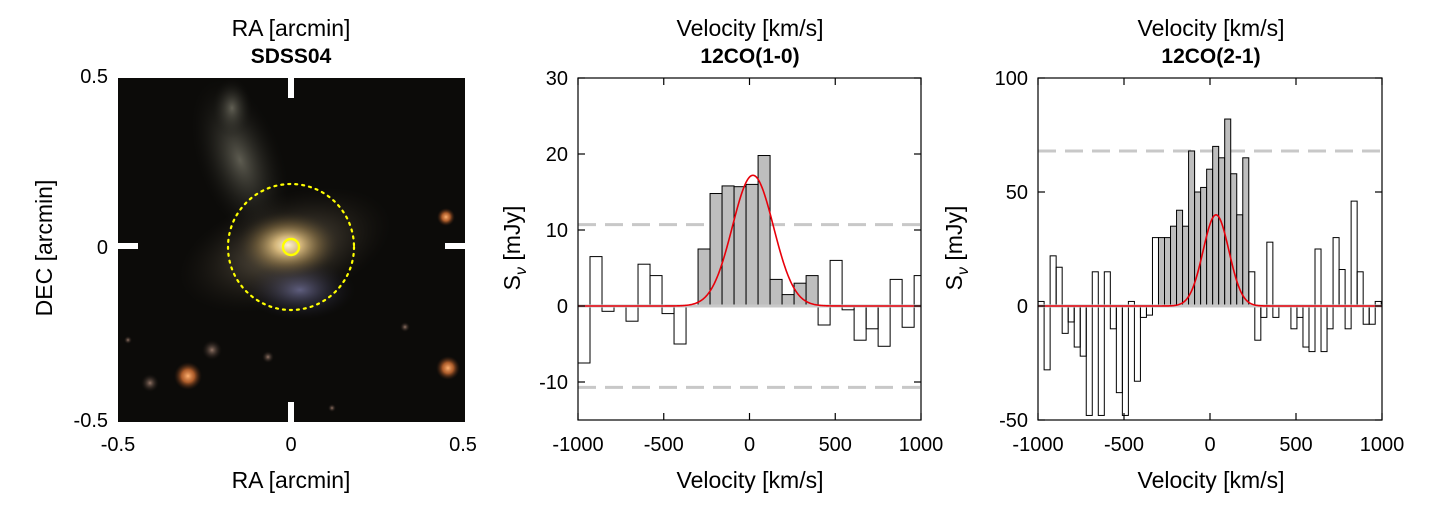 This screenshot has width=1448, height=508. What do you see at coordinates (521, 271) in the screenshot?
I see `co10-ylabel-sub: ν` at bounding box center [521, 271].